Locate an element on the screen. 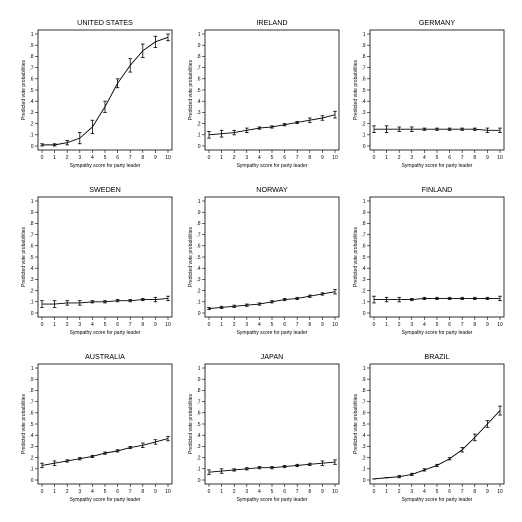 The width and height of the screenshot is (522, 522). panel-title: AUSTRALIA is located at coordinates (105, 356).